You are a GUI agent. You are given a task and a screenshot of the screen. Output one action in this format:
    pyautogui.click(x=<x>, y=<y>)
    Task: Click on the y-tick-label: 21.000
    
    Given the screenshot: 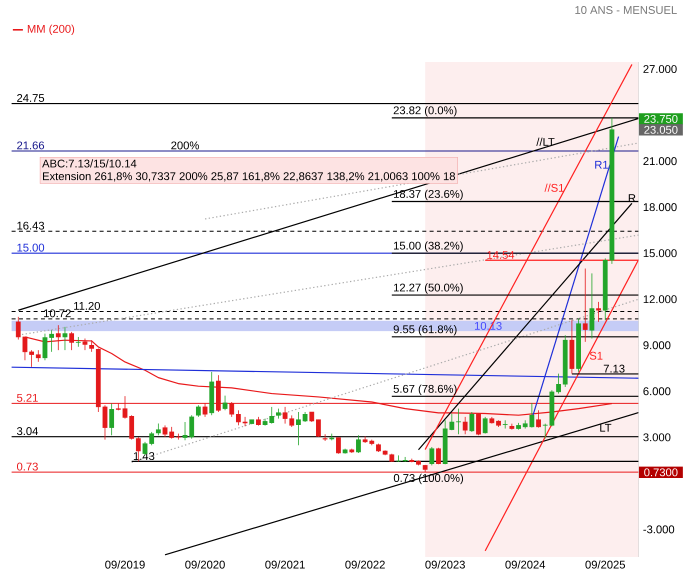 What is the action you would take?
    pyautogui.click(x=660, y=161)
    